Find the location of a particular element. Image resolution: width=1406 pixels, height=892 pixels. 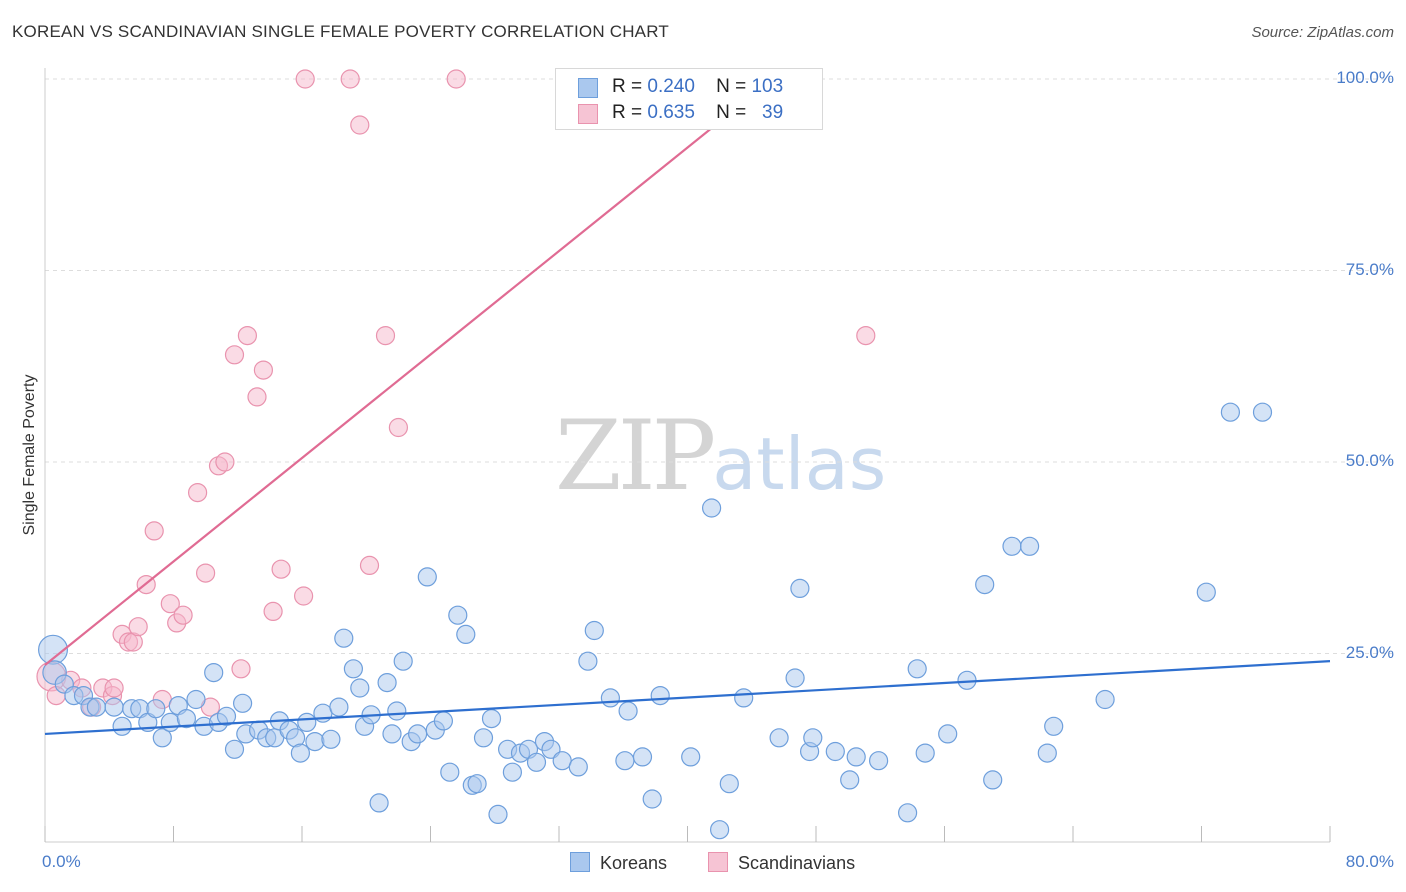

legend-item-koreans: Koreans is located at coordinates (618, 863).